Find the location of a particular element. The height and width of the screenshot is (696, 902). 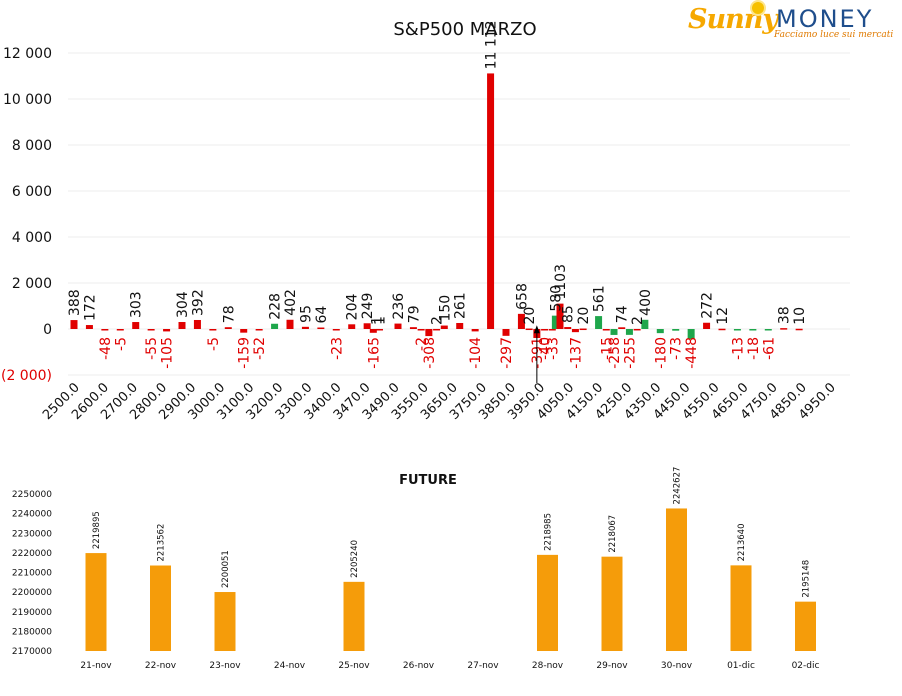

data-label: 658 is located at coordinates (522, 296).